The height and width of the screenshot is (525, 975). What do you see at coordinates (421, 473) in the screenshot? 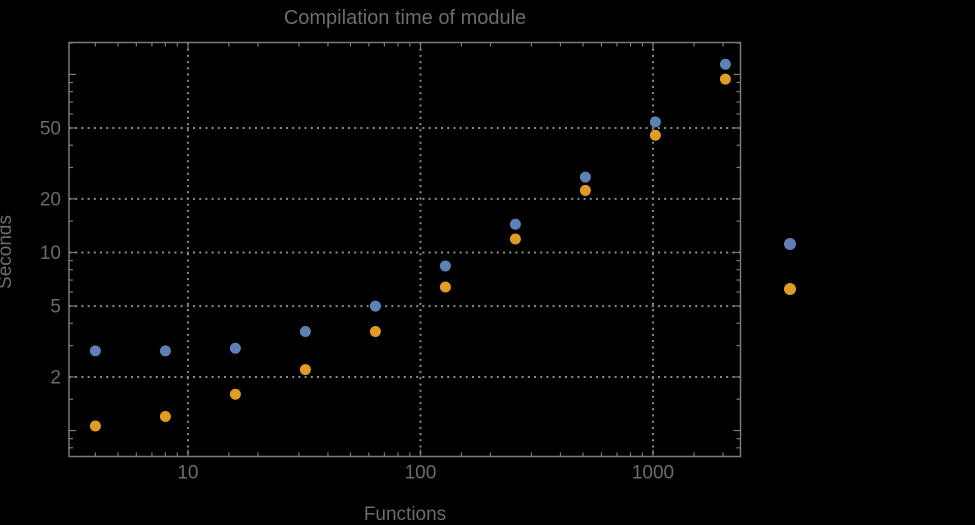
I see `x-tick-label: 100` at bounding box center [421, 473].